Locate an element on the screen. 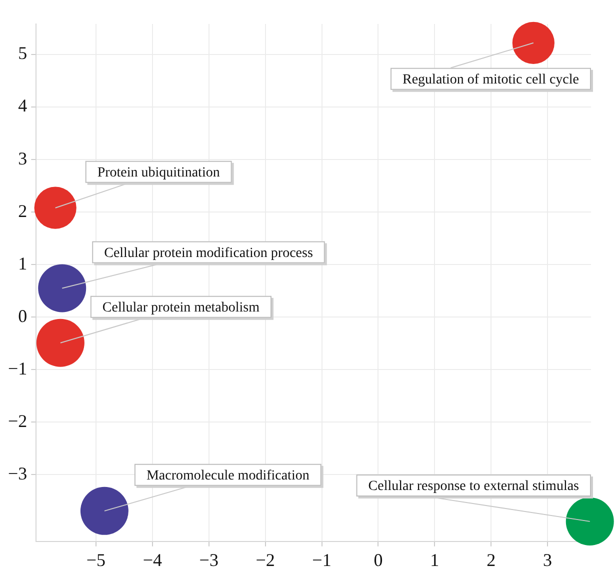 This screenshot has height=580, width=615. x-tick-label: −2 is located at coordinates (265, 560).